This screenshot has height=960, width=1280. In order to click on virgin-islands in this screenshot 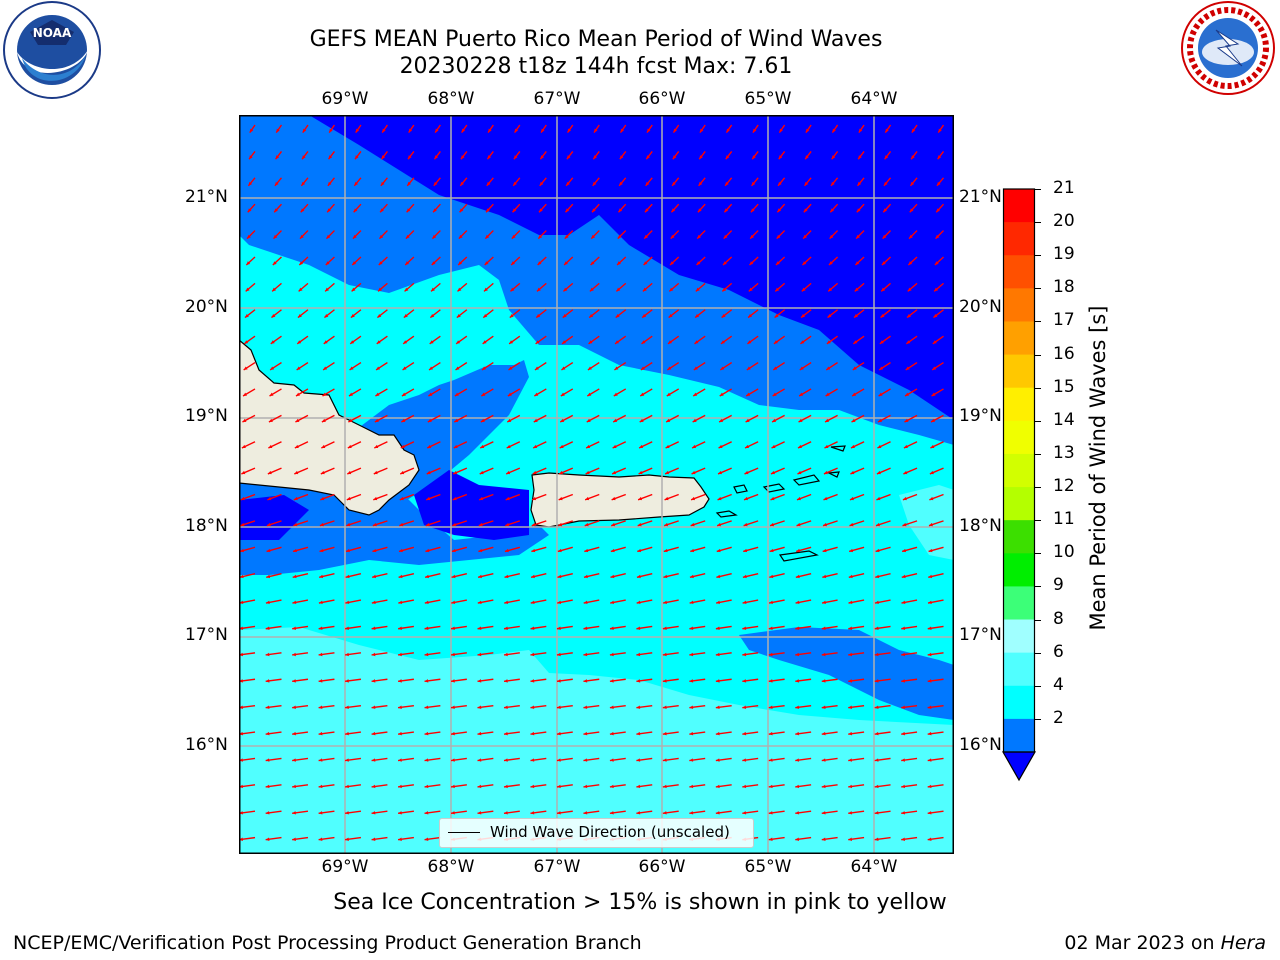, I will do `click(740, 489)`.